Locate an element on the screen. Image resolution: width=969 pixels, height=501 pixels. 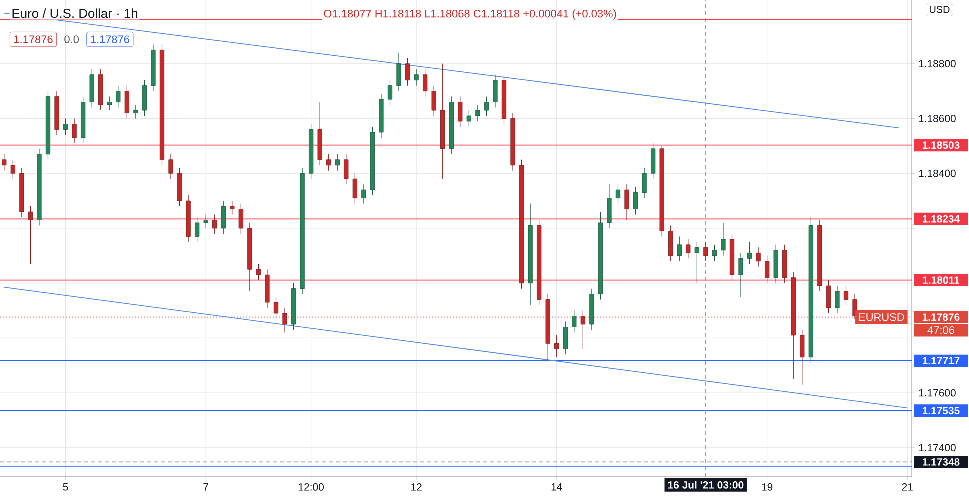
y-tick-label: 1.18600 is located at coordinates (937, 118).